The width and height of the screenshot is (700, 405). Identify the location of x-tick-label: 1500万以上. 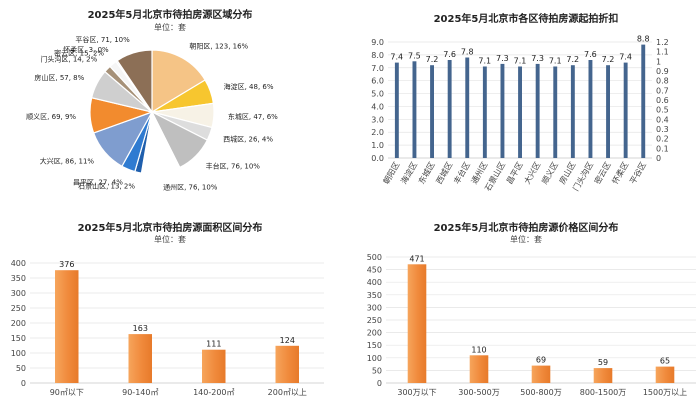
(665, 392).